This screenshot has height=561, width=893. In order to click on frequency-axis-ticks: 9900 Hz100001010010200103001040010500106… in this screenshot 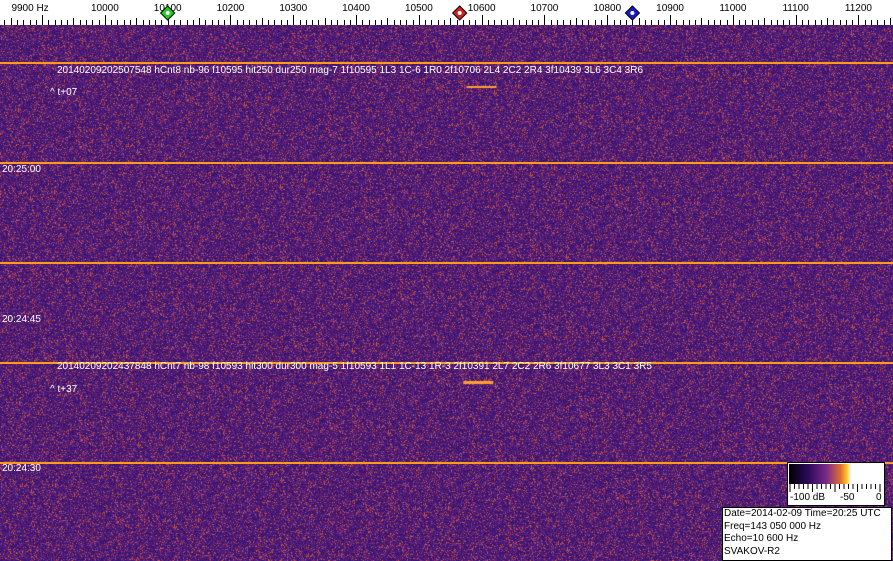, I will do `click(447, 14)`.